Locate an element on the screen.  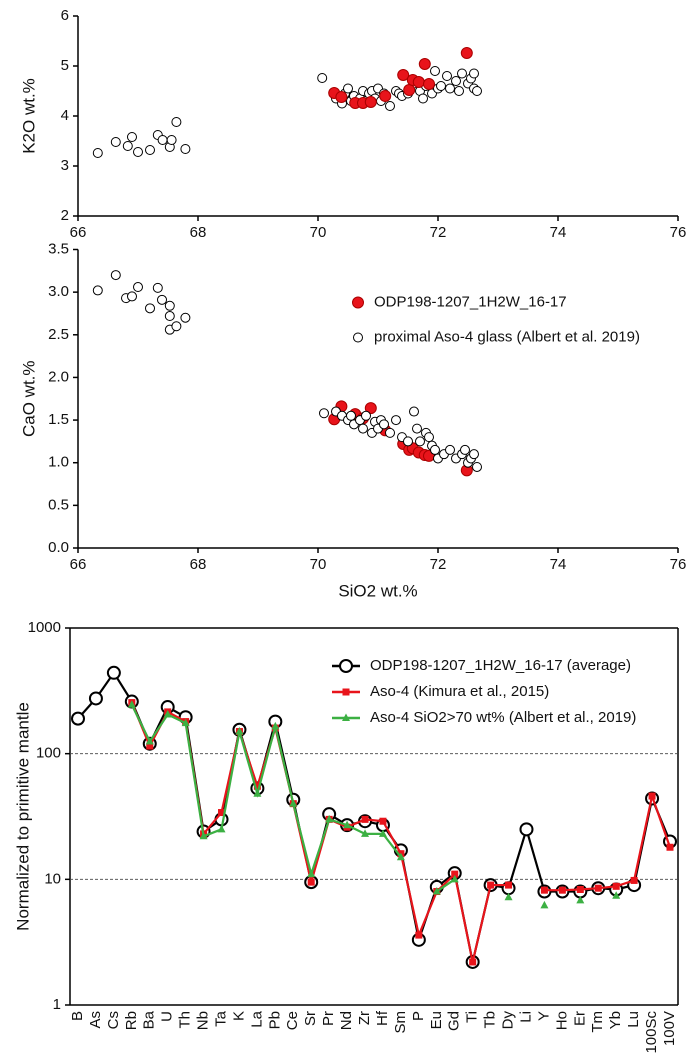
x-axis-label: SiO2 wt.% is located at coordinates (377, 590).